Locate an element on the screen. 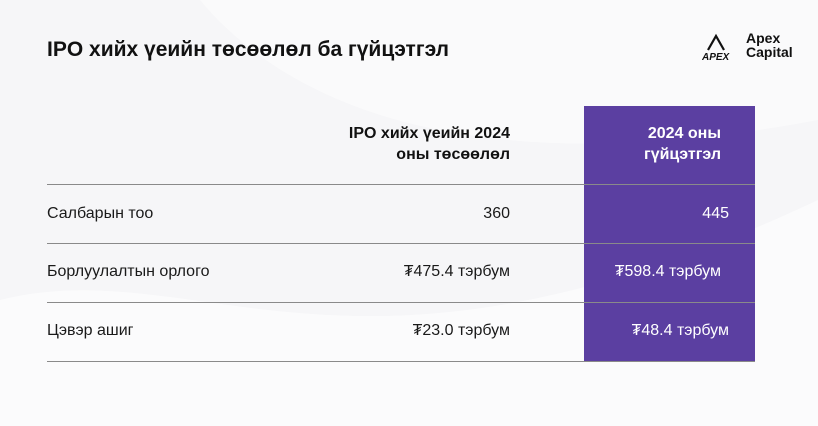 The width and height of the screenshot is (818, 426). header-2024-line2: гүйцэтгэл is located at coordinates (682, 154).